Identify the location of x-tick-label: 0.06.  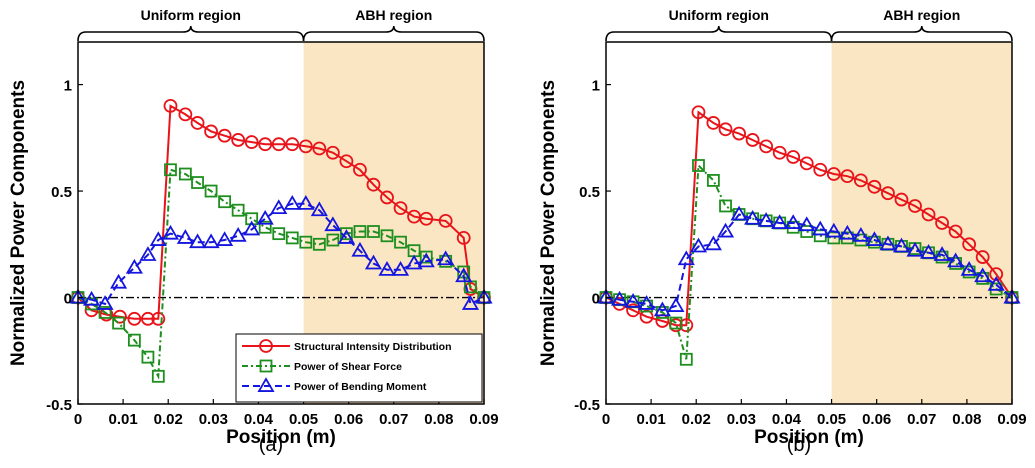
(876, 419).